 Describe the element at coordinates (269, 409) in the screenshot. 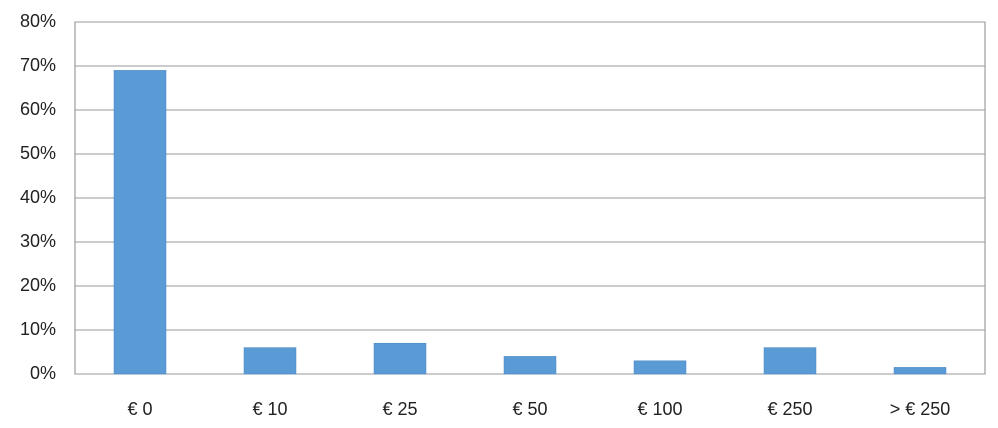

I see `x-tick-label: € 10` at that location.